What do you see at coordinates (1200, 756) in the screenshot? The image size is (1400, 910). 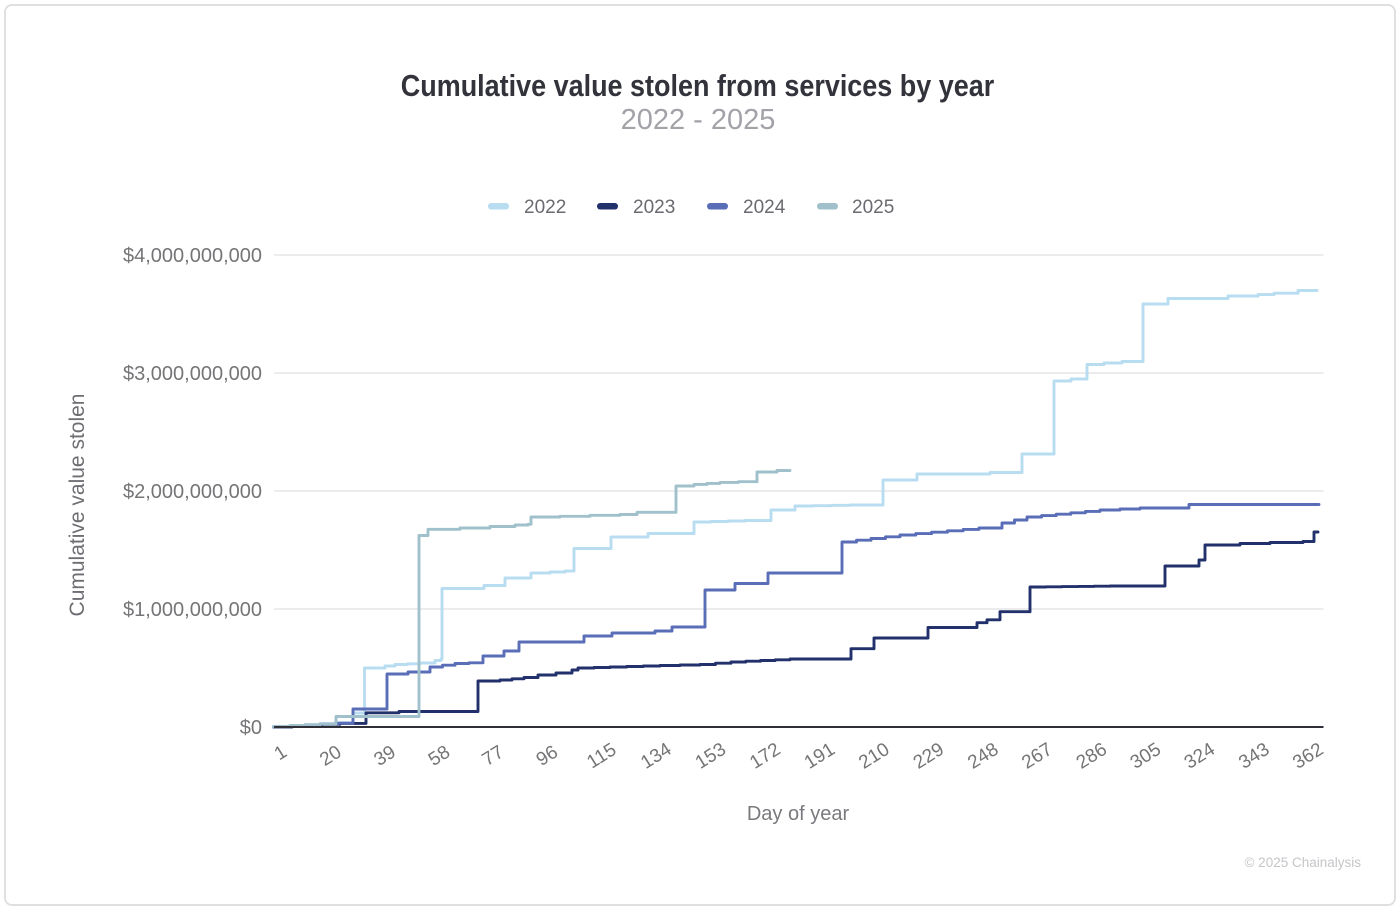 I see `svg-text: 324` at bounding box center [1200, 756].